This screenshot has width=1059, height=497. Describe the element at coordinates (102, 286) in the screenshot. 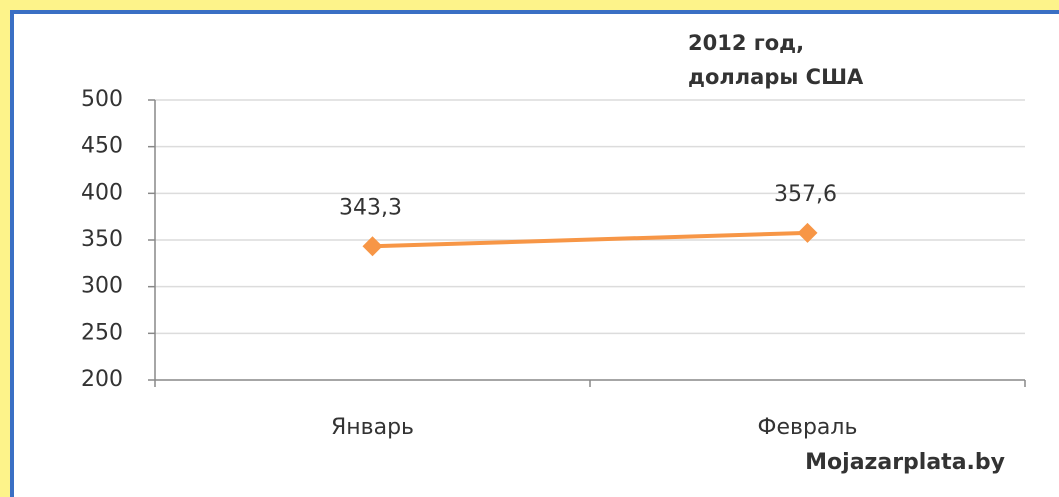

I see `y-tick-label: 300` at that location.